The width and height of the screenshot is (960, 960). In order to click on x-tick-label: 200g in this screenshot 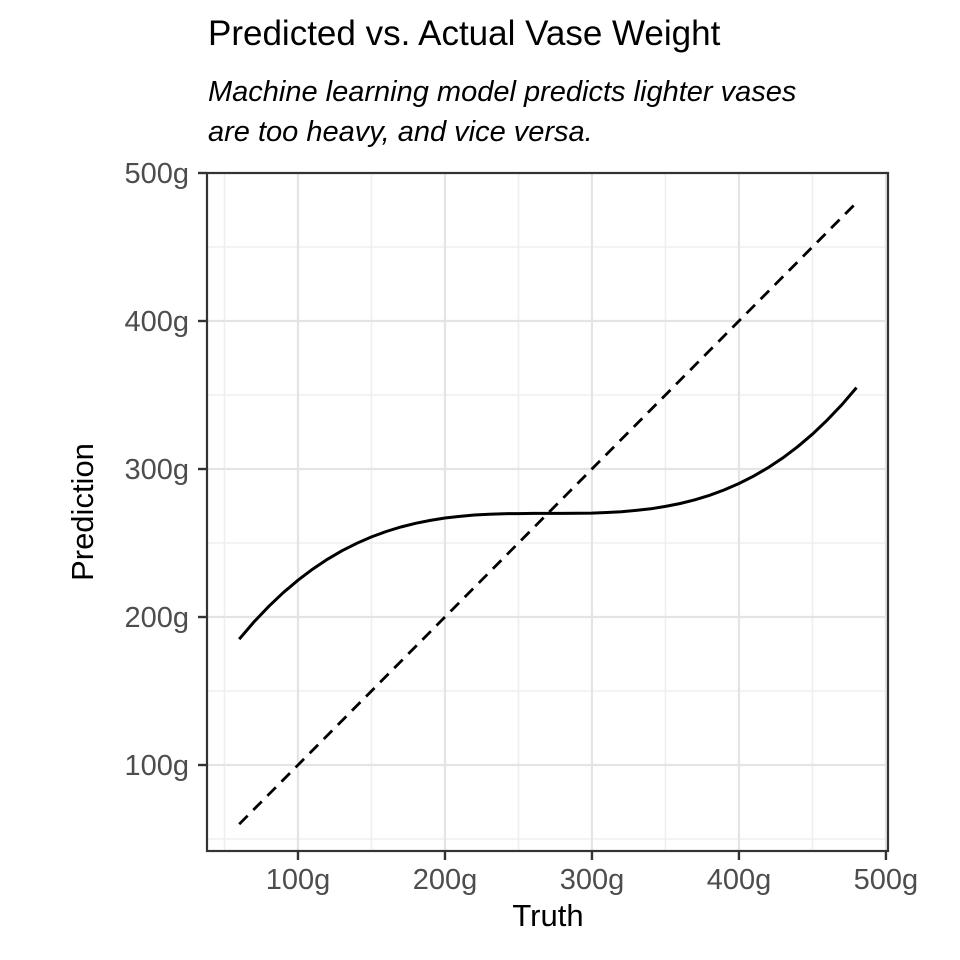, I will do `click(445, 880)`.